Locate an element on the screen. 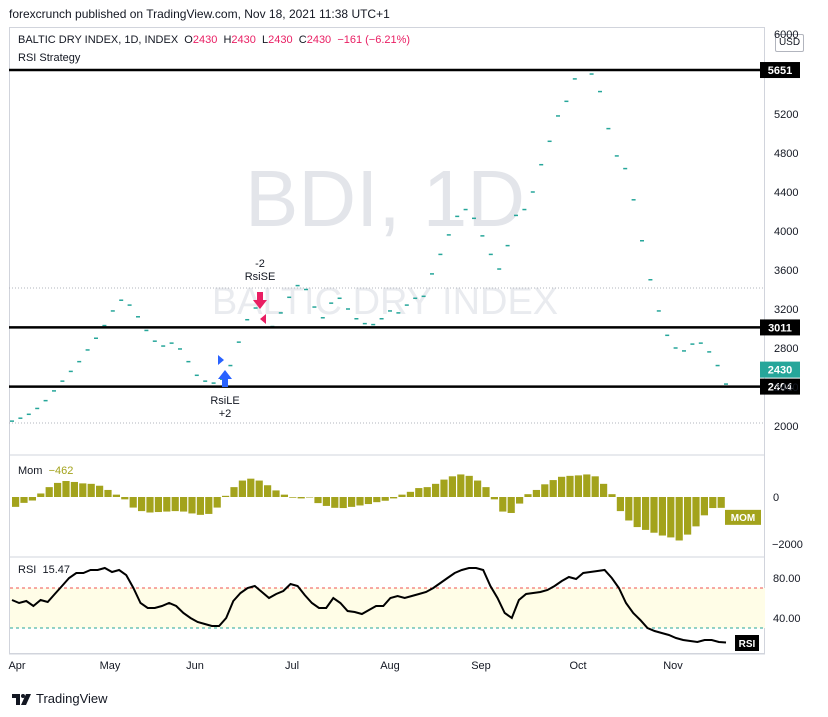  last-price-badge is located at coordinates (780, 369).